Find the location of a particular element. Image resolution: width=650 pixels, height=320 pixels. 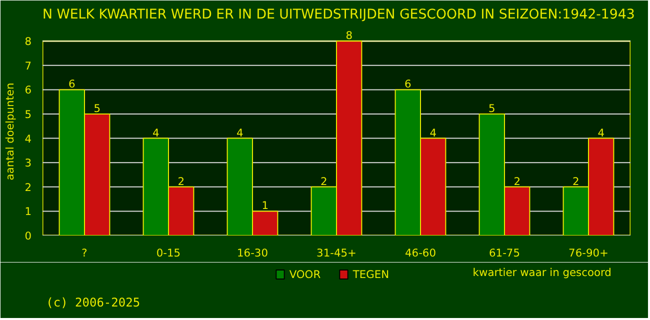

y-tick-label: 2 is located at coordinates (28, 187).